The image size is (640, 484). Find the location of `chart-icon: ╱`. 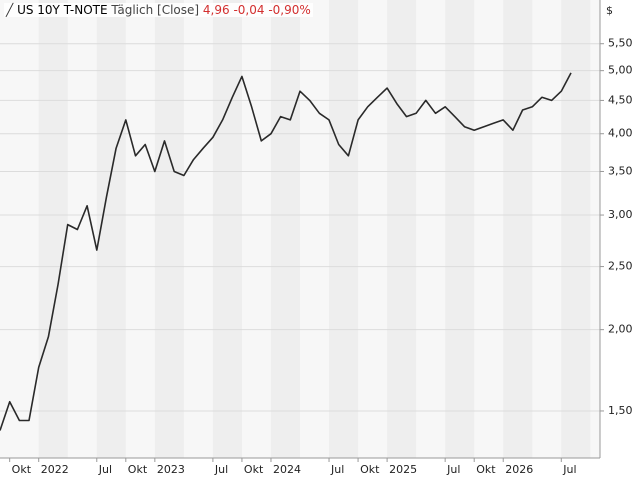

chart-icon: ╱ is located at coordinates (10, 10).